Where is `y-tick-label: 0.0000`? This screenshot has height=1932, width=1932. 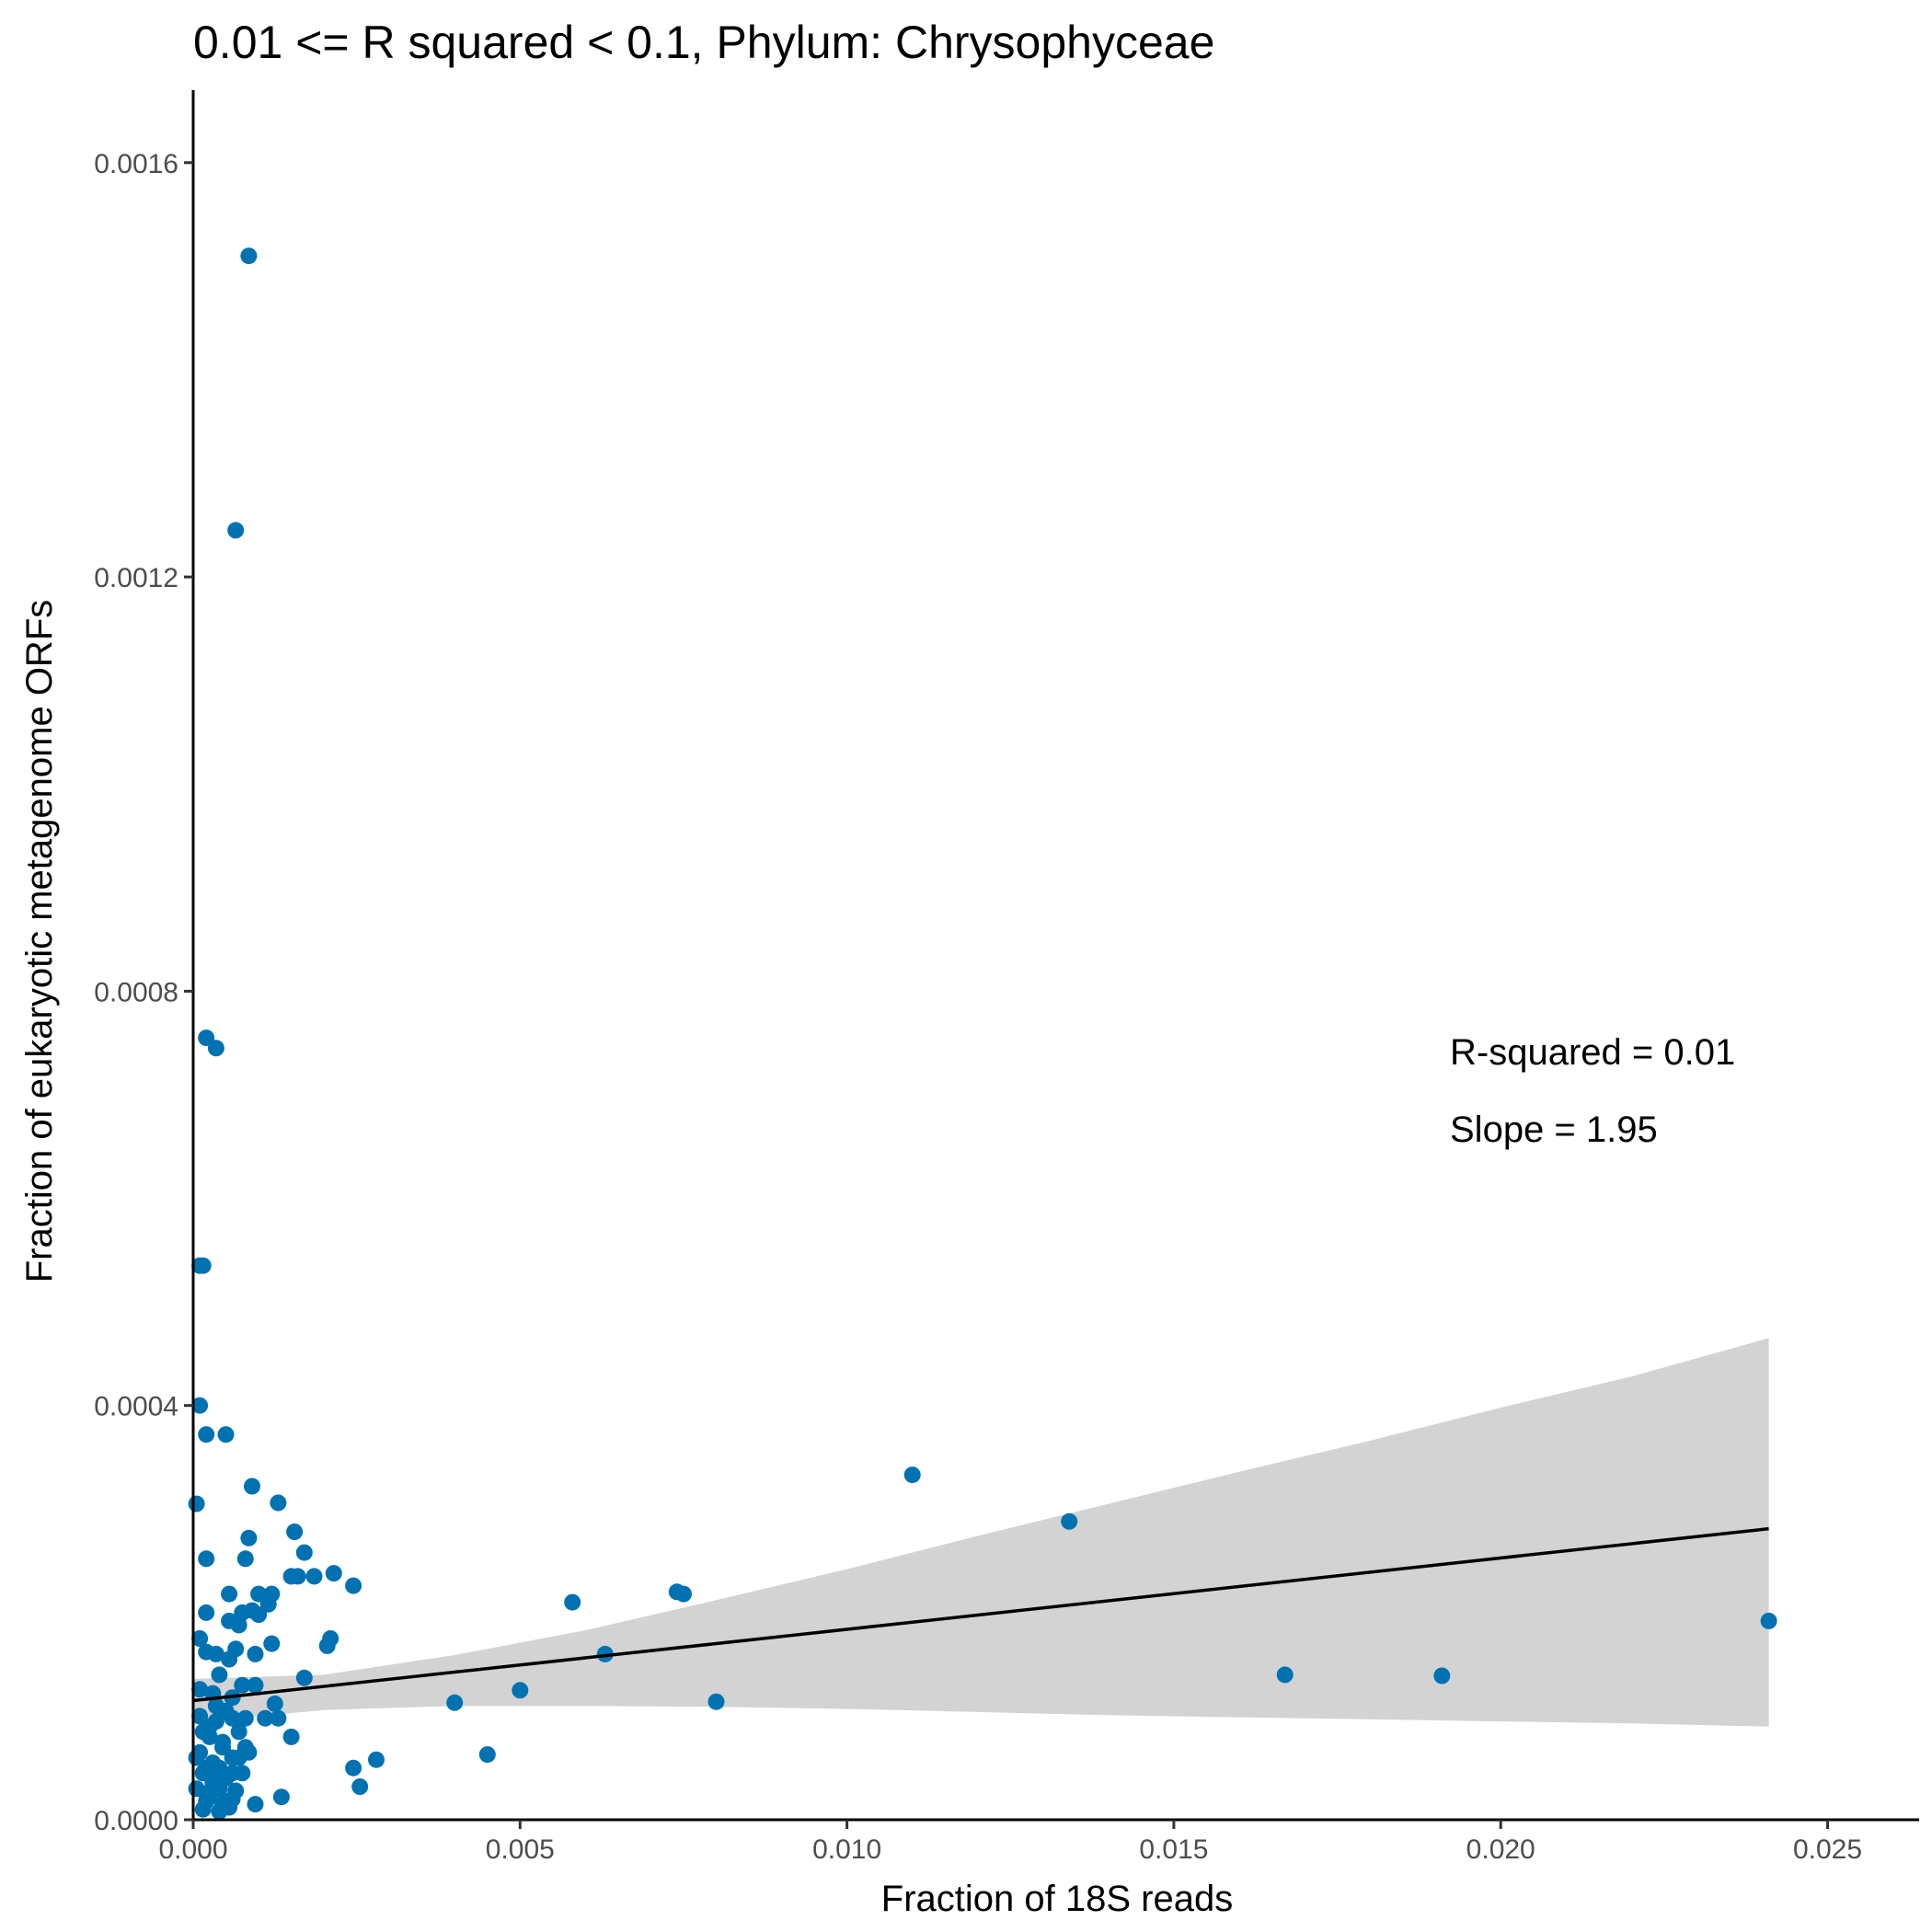 y-tick-label: 0.0000 is located at coordinates (136, 1821).